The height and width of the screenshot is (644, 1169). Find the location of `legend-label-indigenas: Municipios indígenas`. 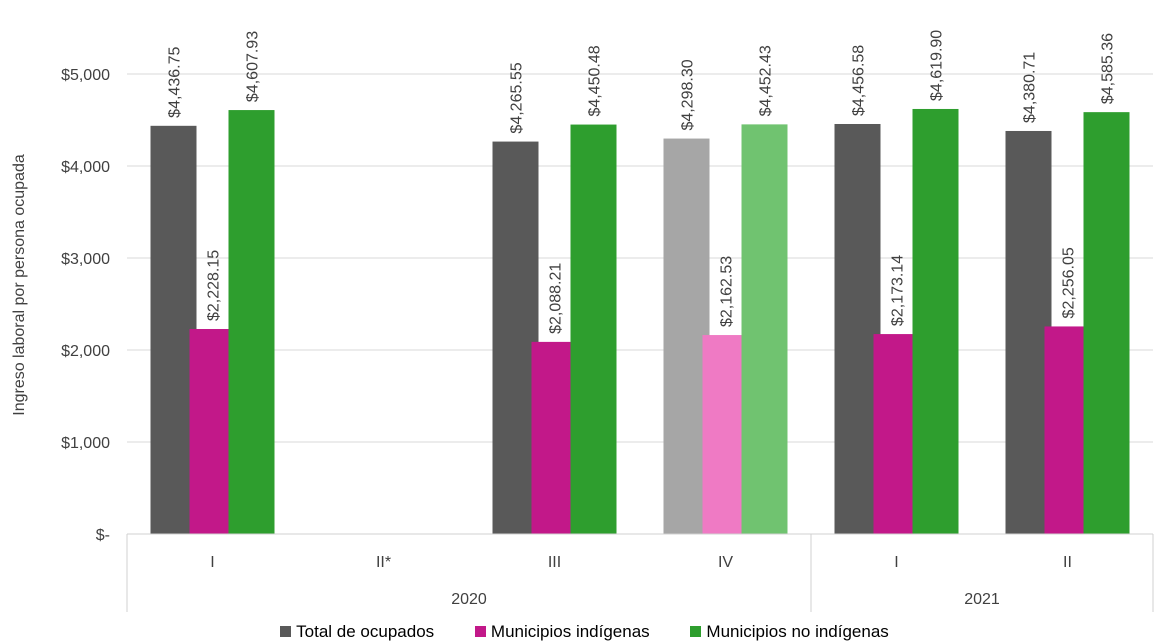

legend-label-indigenas: Municipios indígenas is located at coordinates (570, 631).